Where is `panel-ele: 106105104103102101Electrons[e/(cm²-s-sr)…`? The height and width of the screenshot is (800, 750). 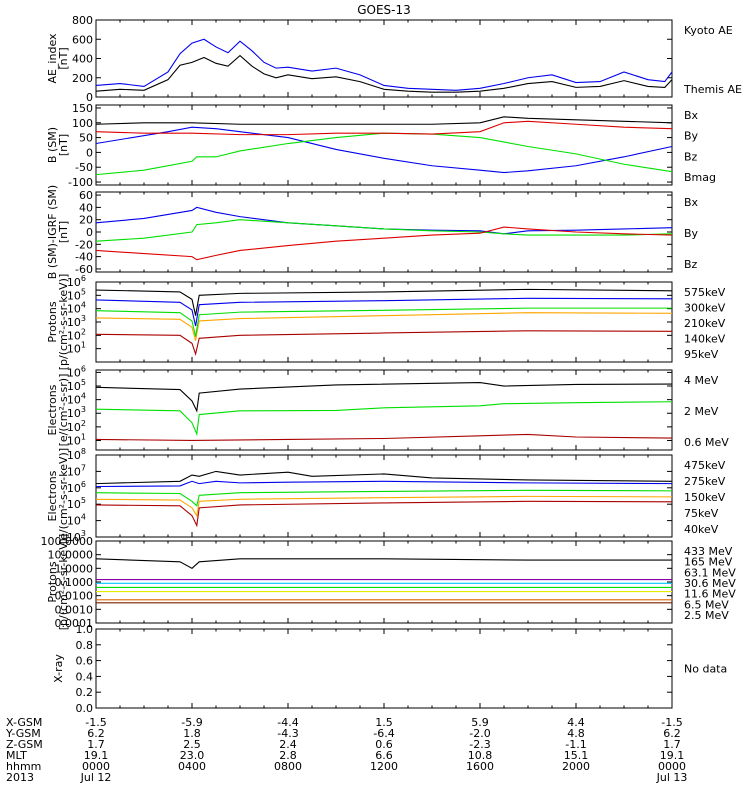
panel-ele: 106105104103102101Electrons[e/(cm²-s-sr)… is located at coordinates (387, 407).